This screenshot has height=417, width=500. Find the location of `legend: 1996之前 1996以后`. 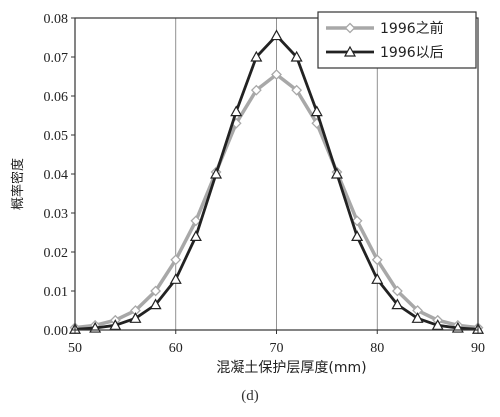

legend: 1996之前 1996以后 is located at coordinates (397, 40).